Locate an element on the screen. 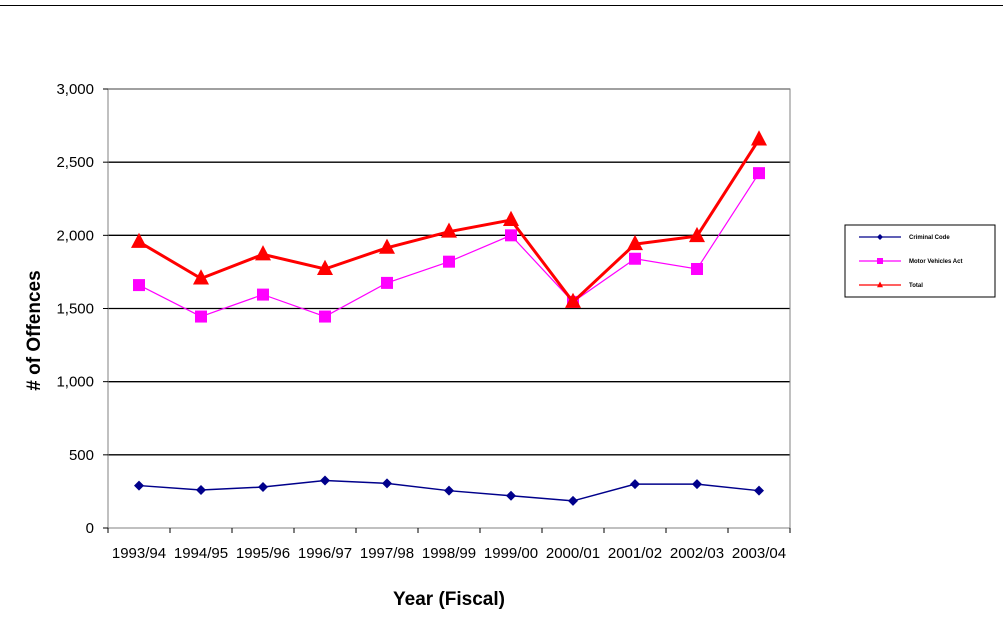 The height and width of the screenshot is (627, 1003). series-line is located at coordinates (449, 245).